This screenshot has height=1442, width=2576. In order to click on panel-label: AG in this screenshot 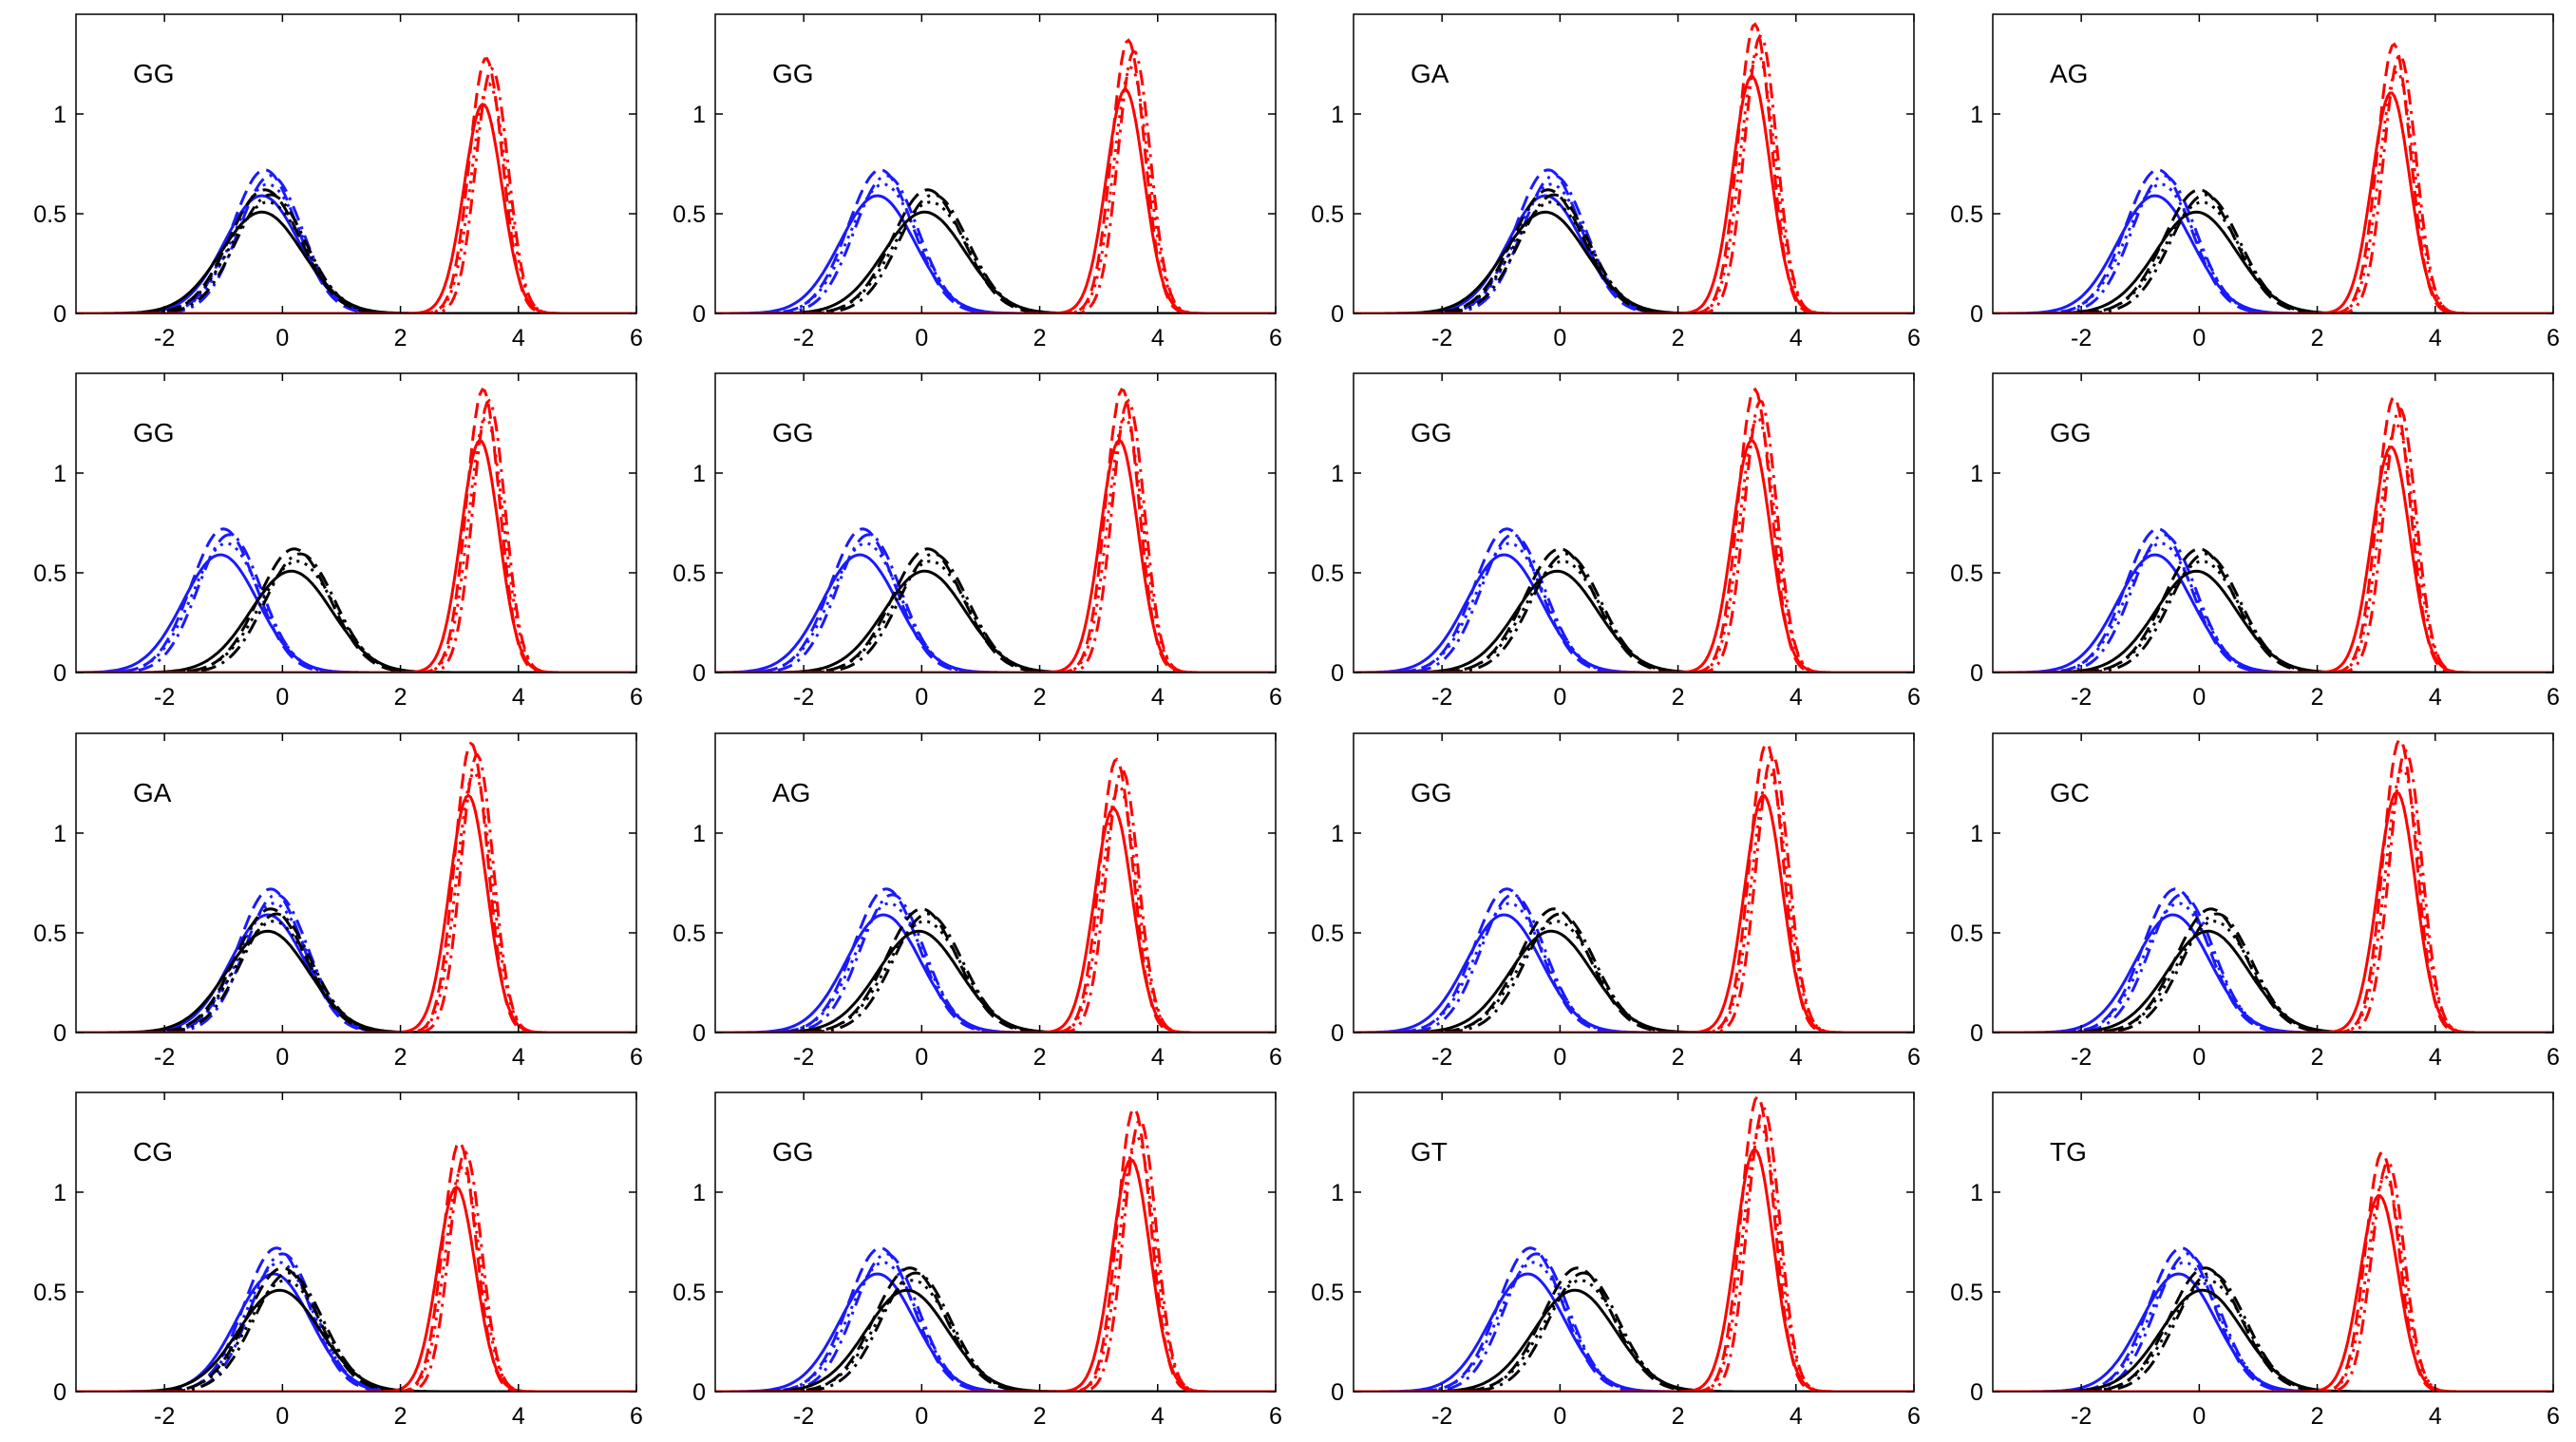, I will do `click(791, 792)`.